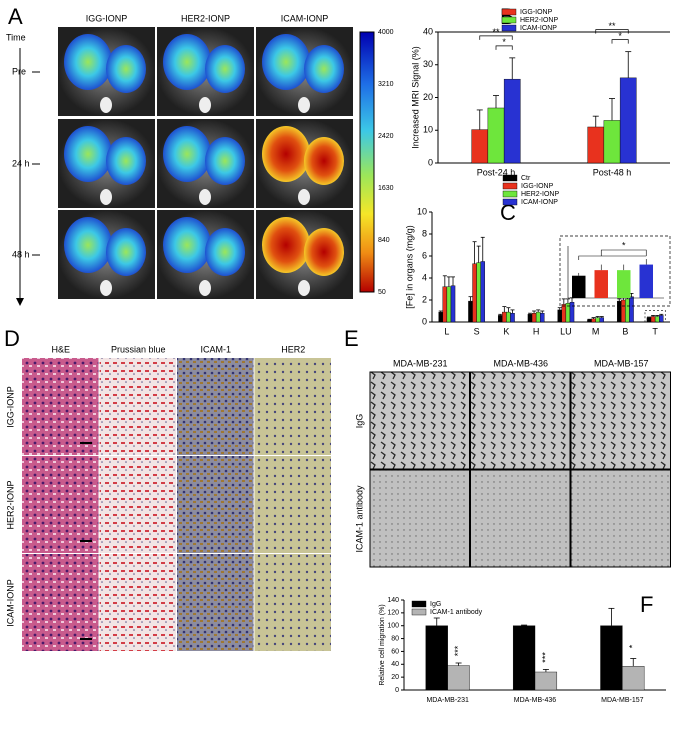  Describe the element at coordinates (10, 504) in the screenshot. I see `row-label: HER2-IONP` at that location.